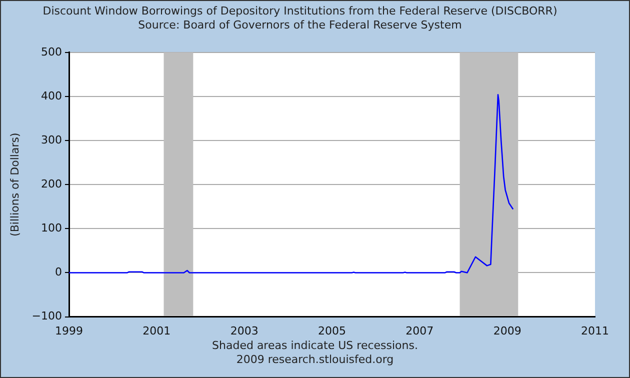 This screenshot has height=378, width=630. What do you see at coordinates (300, 25) in the screenshot?
I see `chart-subtitle: Source: Board of Governors of the Federal Reserve System` at bounding box center [300, 25].